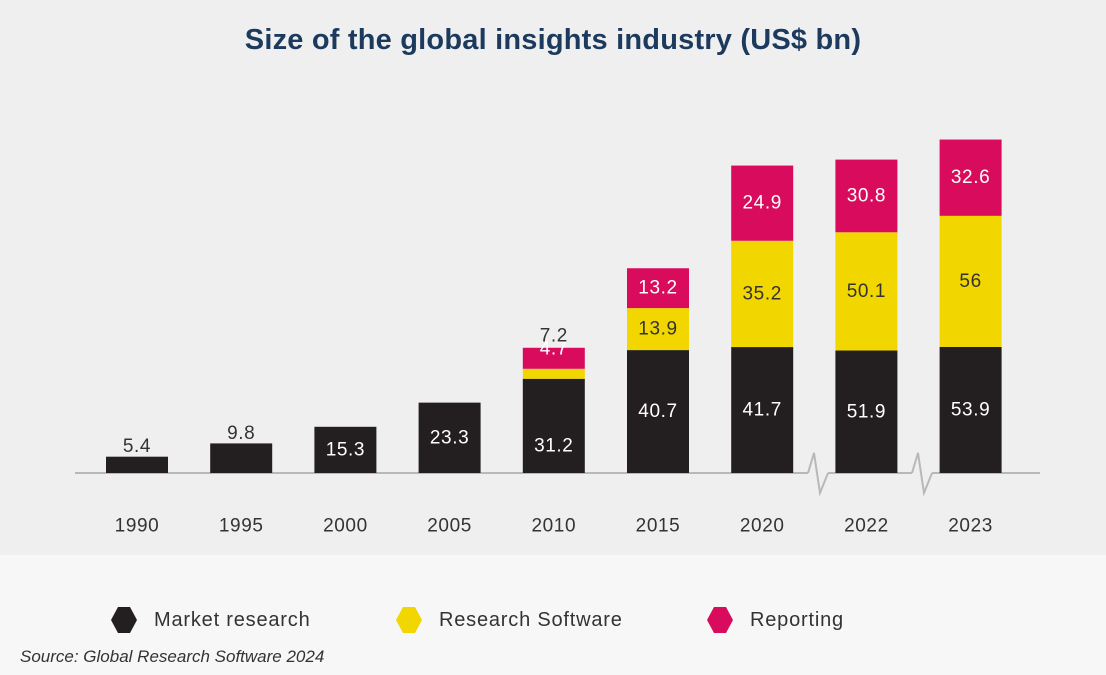 The image size is (1106, 675). I want to click on bar-2015-research-software, so click(658, 329).